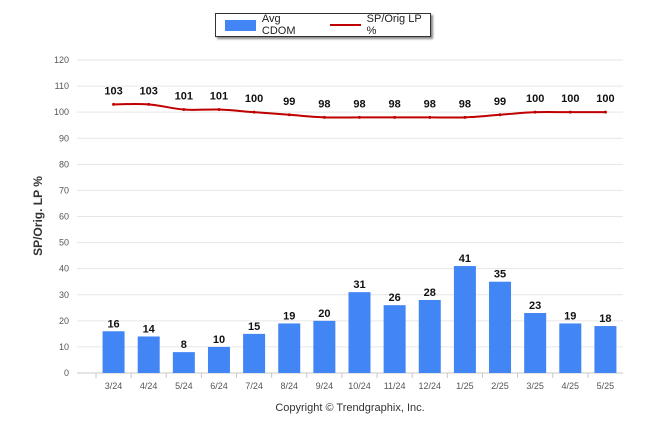 Image resolution: width=646 pixels, height=434 pixels. I want to click on x-tick-label: 4/25, so click(571, 386).